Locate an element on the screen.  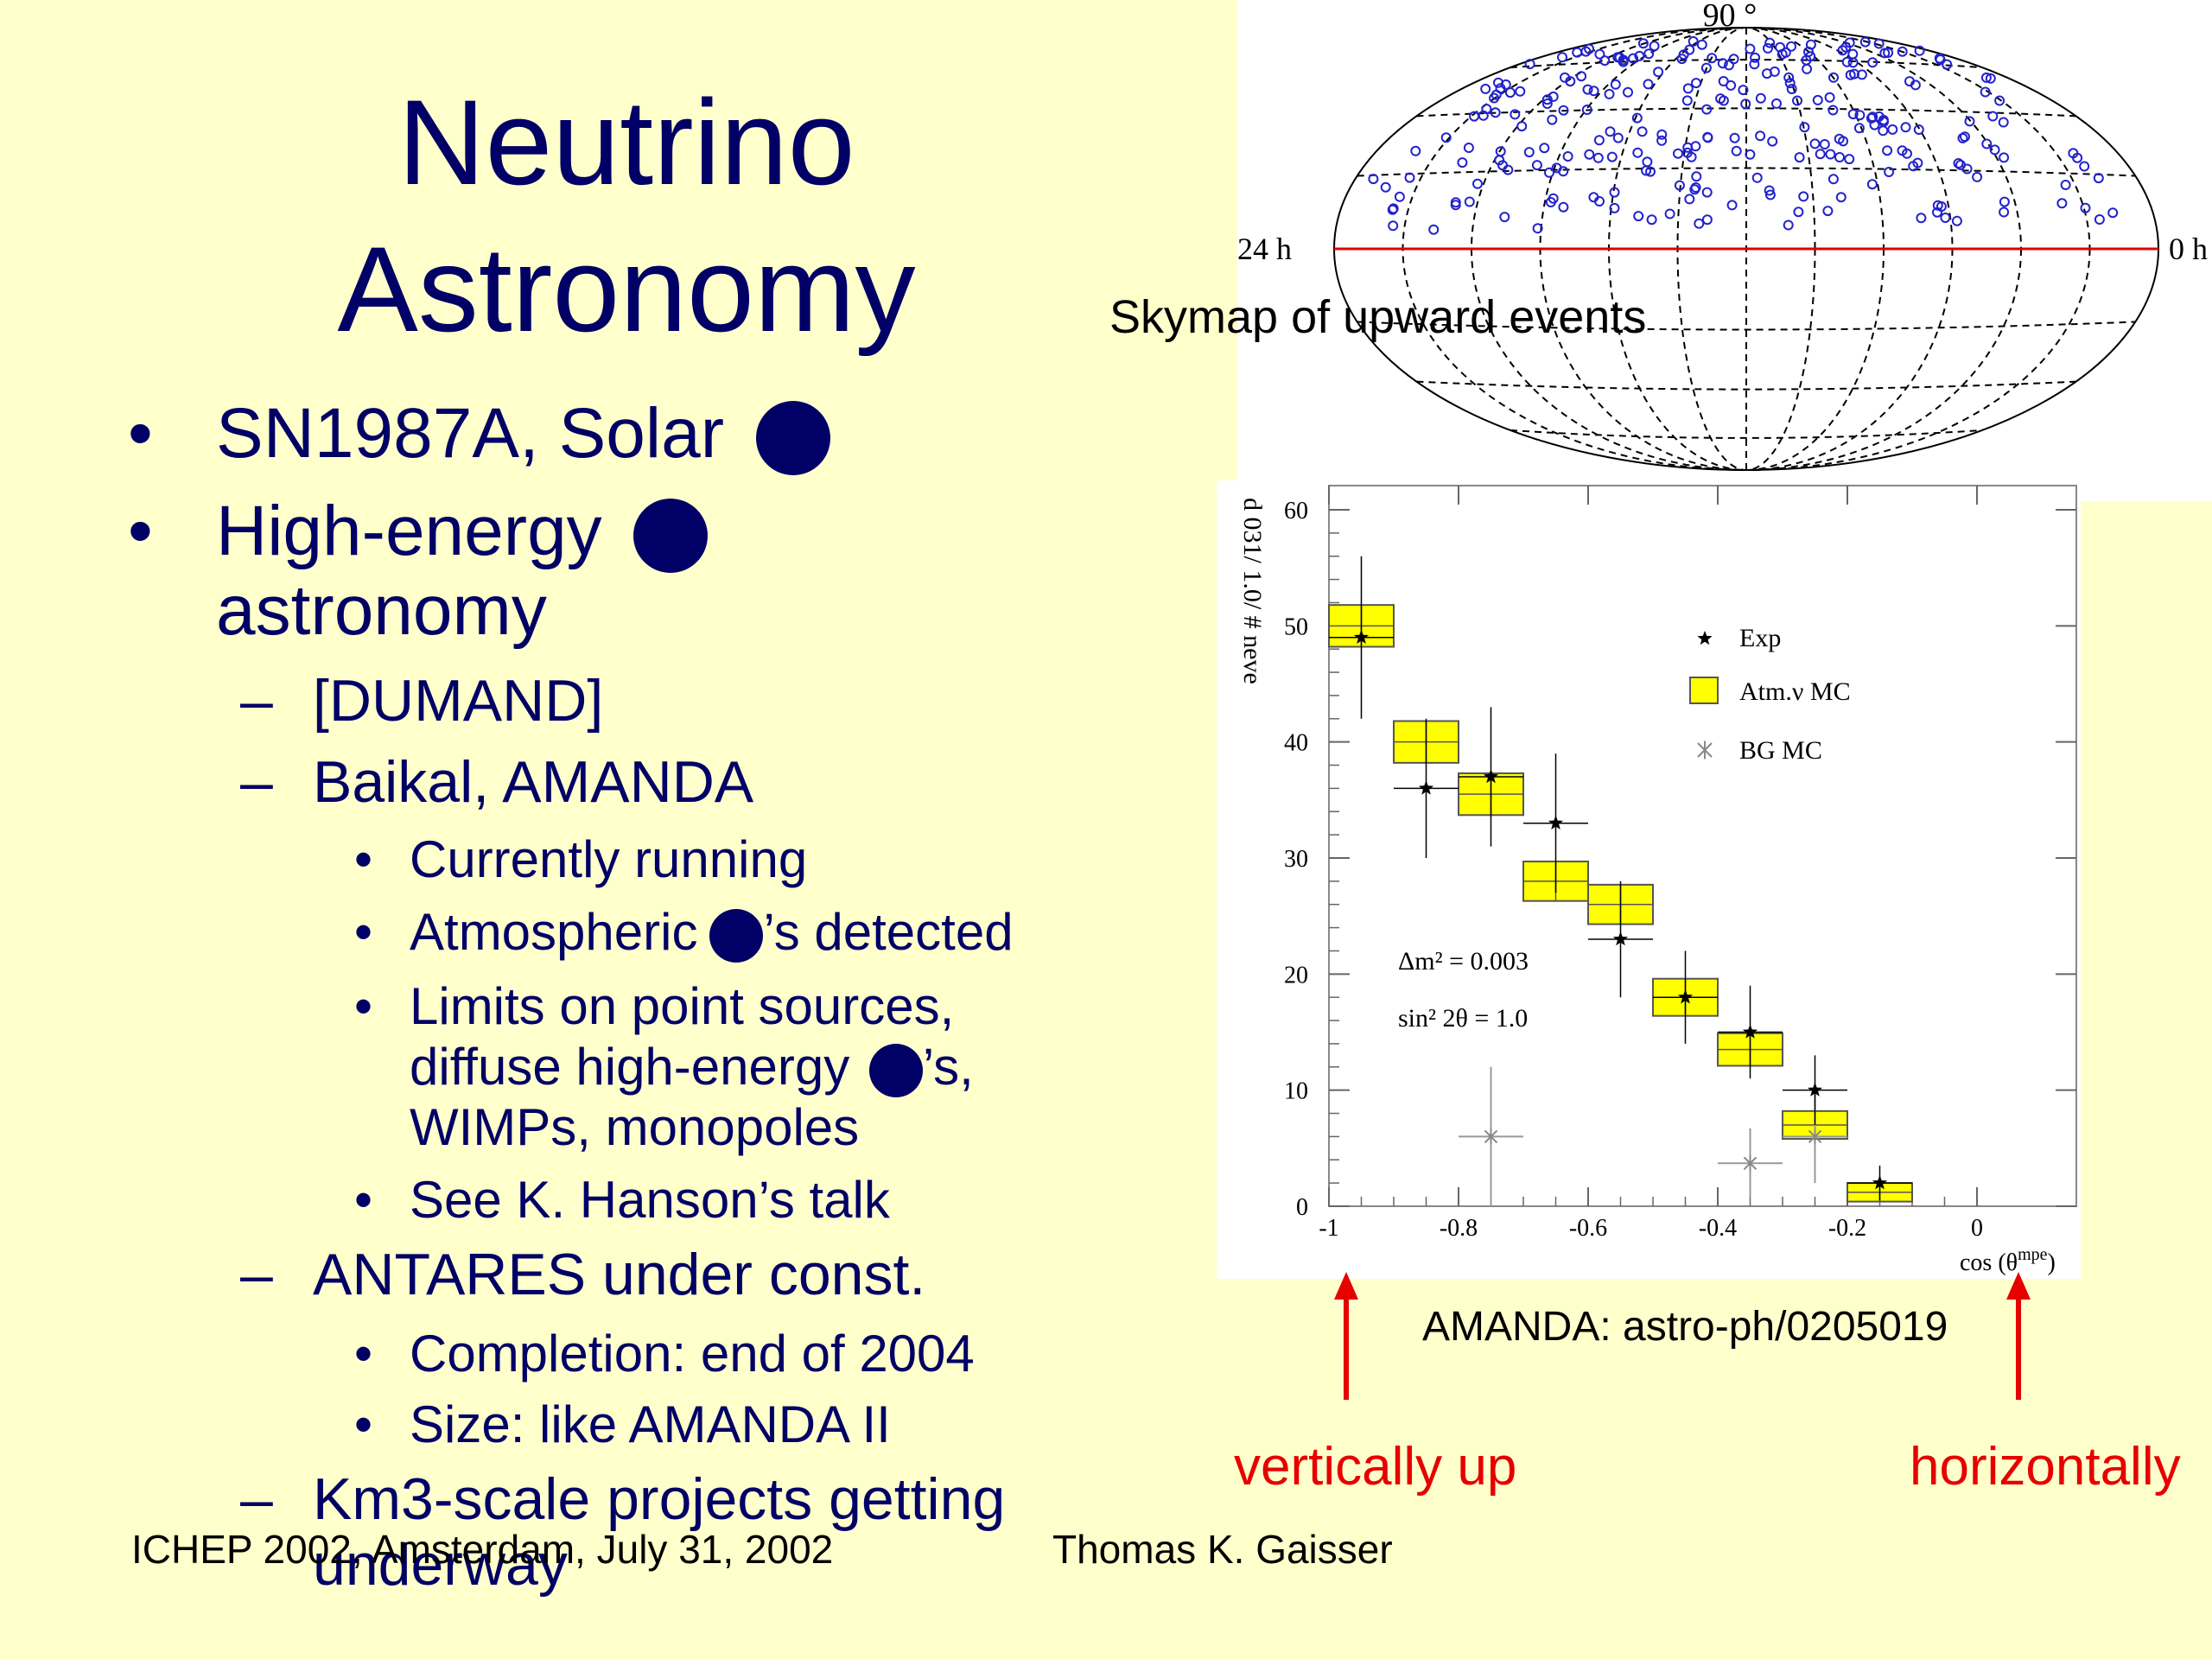
bullet-suffix: ’s detected is located at coordinates (888, 932).